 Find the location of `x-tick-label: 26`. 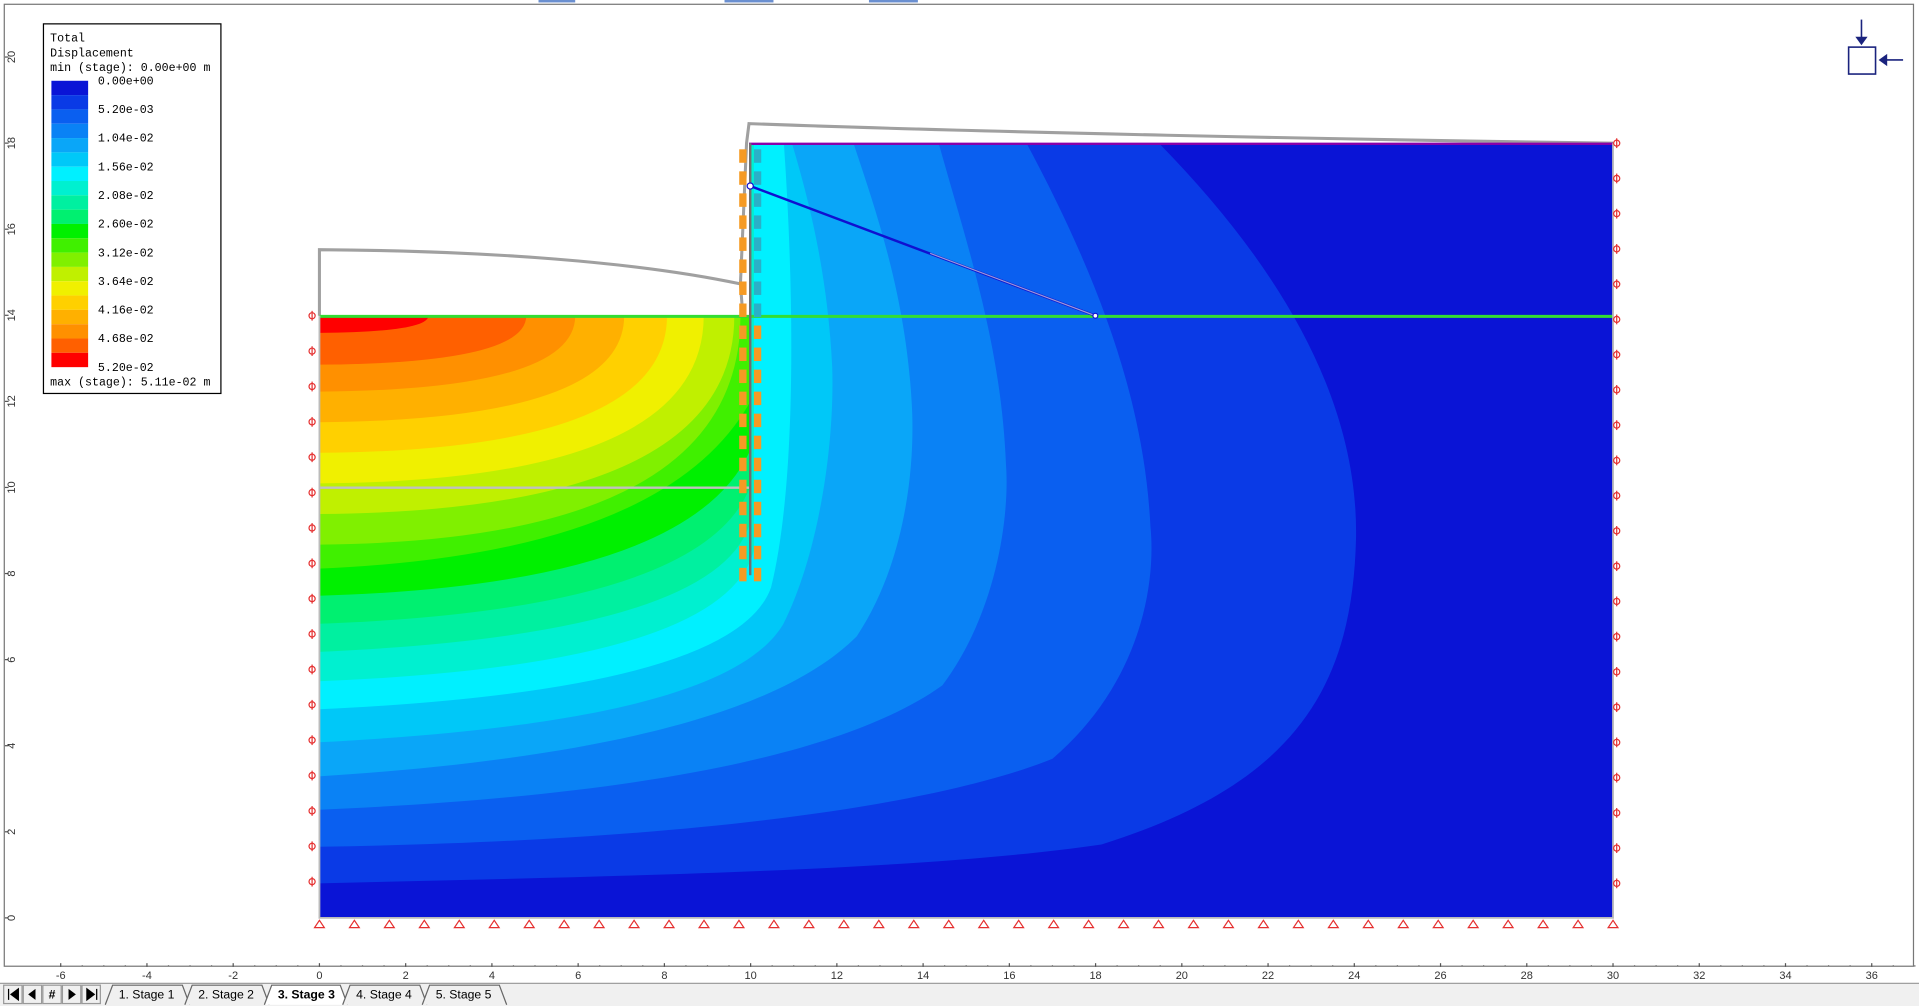

x-tick-label: 26 is located at coordinates (1440, 976).